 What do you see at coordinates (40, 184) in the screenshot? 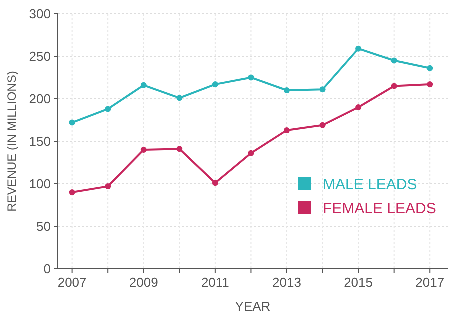
I see `y-tick-label: 100` at bounding box center [40, 184].